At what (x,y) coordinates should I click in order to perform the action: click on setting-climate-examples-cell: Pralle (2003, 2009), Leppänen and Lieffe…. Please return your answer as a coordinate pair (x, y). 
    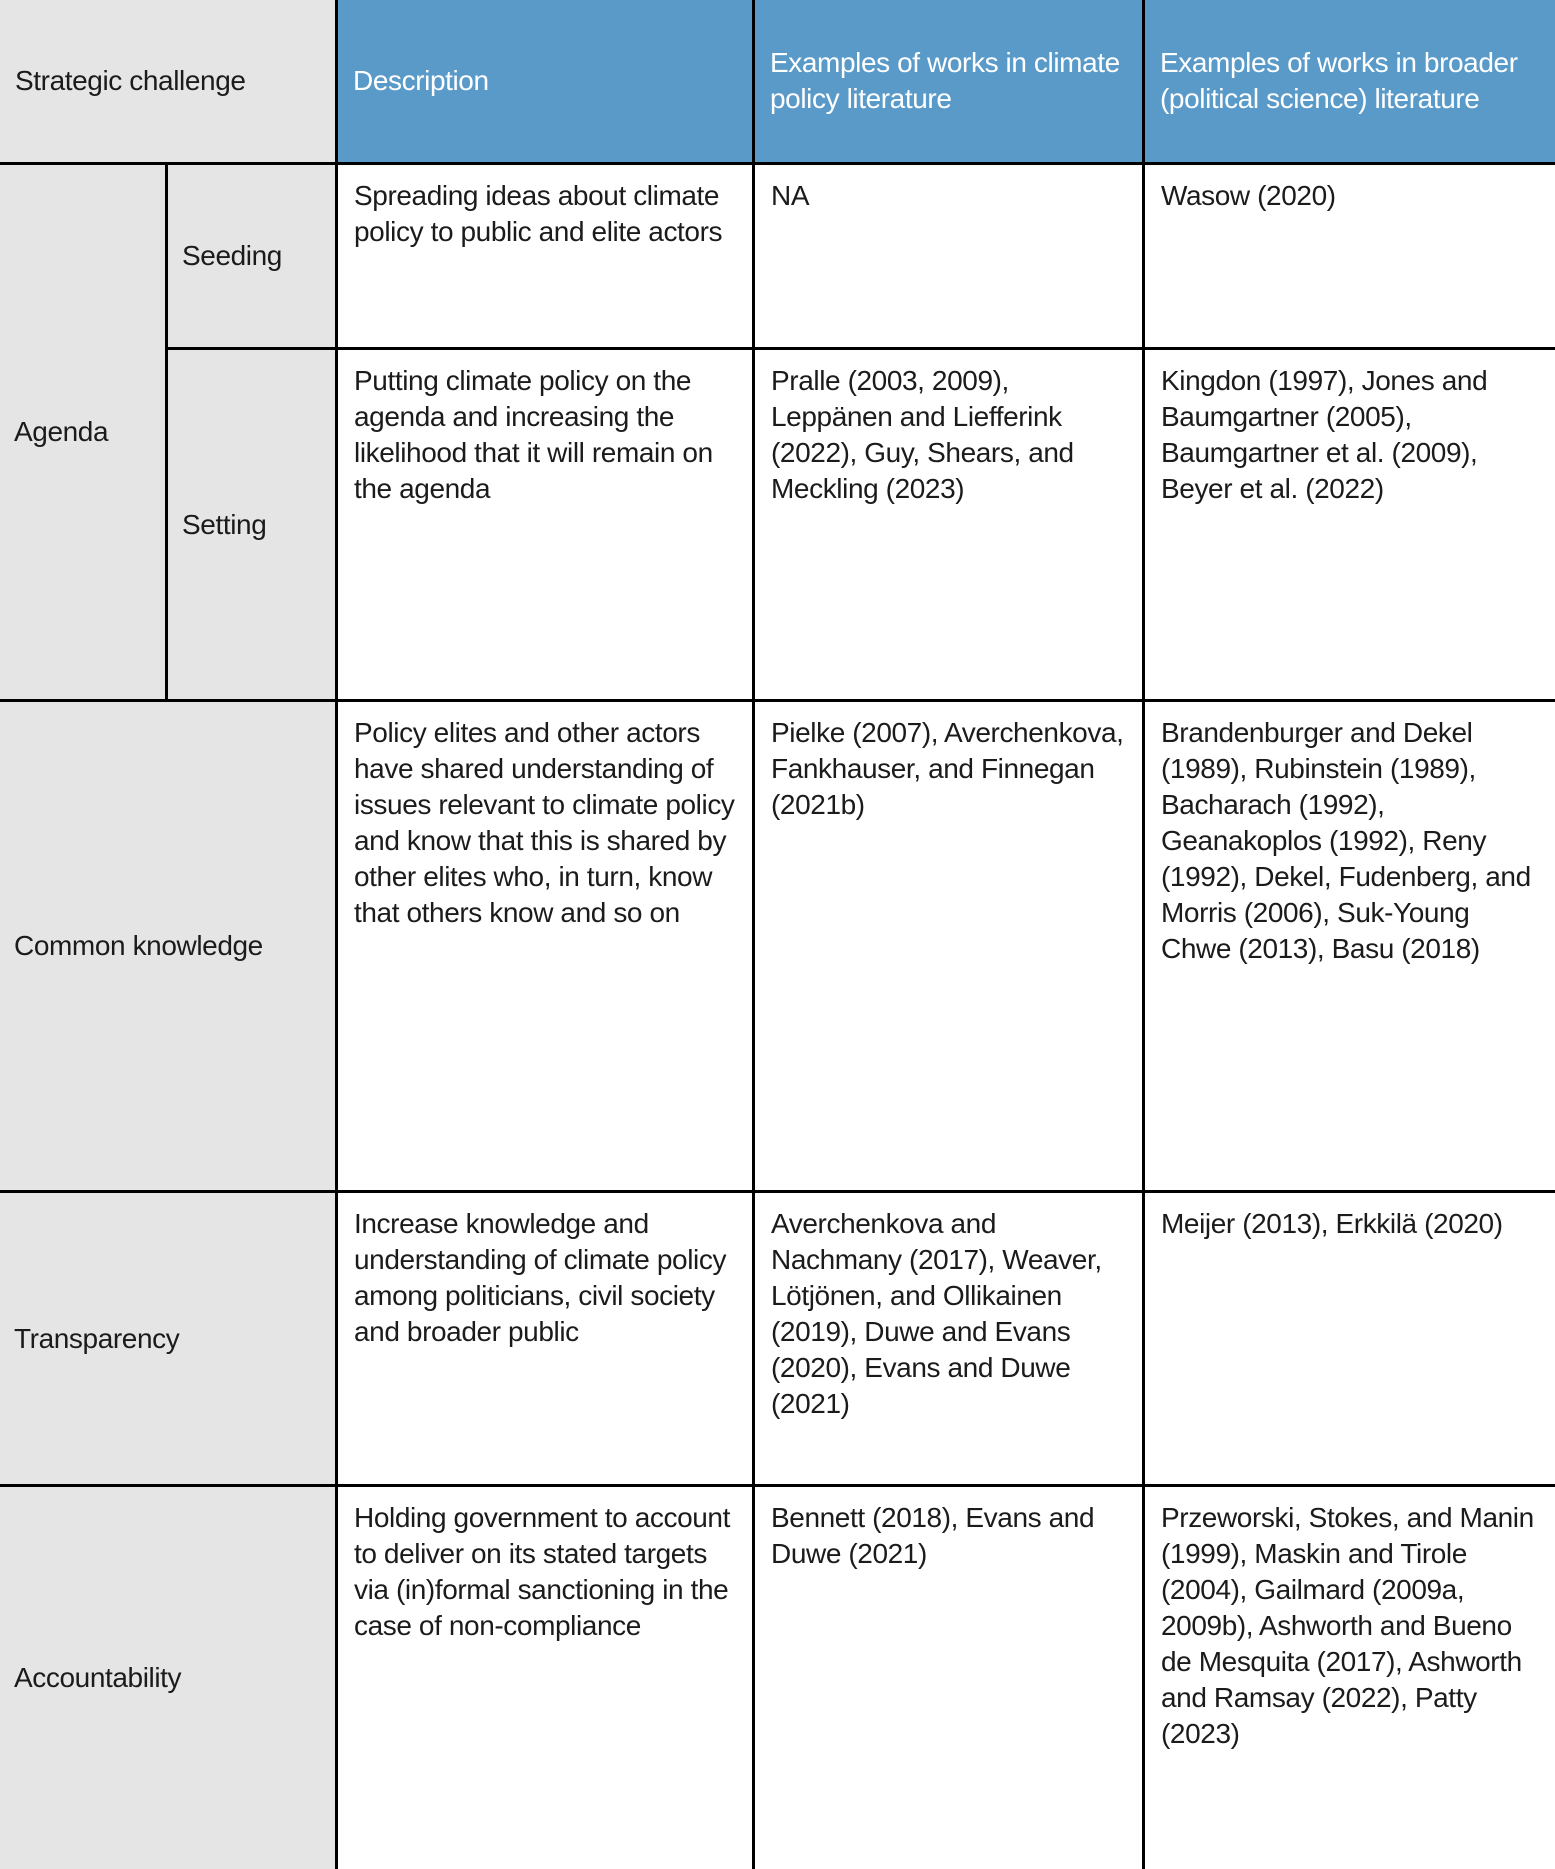
    Looking at the image, I should click on (950, 526).